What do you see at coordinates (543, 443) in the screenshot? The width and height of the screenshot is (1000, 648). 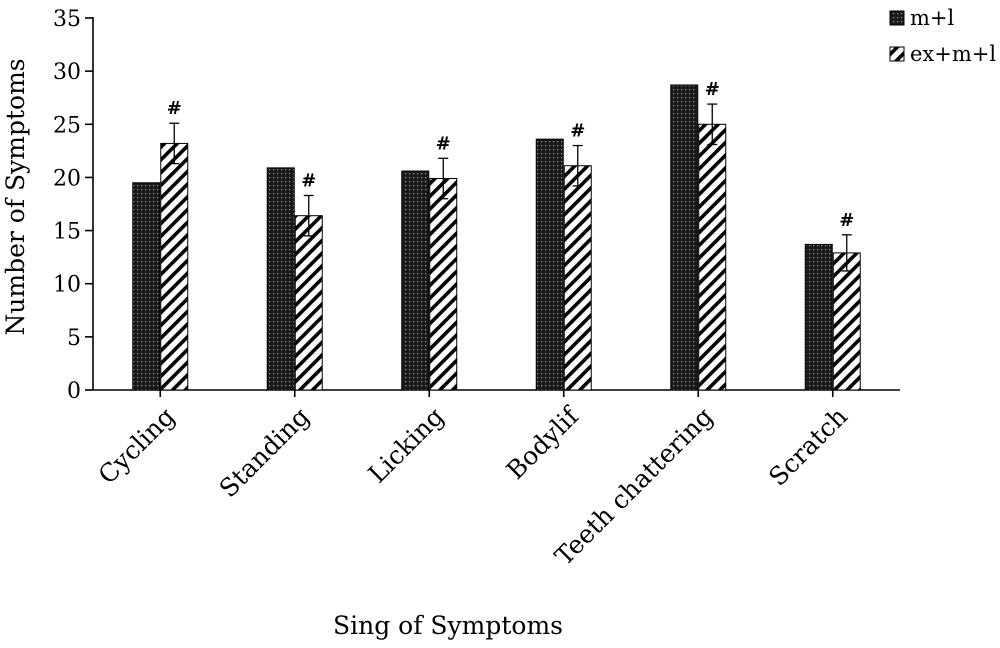 I see `x-tick-label: Bodylif` at bounding box center [543, 443].